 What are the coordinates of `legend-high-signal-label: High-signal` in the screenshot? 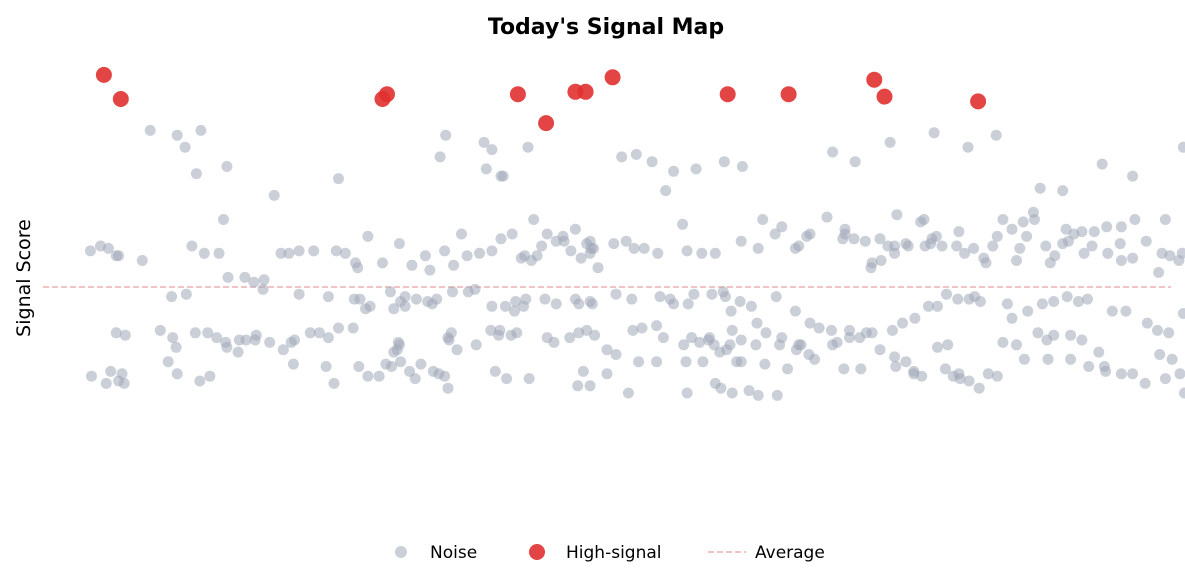 It's located at (614, 553).